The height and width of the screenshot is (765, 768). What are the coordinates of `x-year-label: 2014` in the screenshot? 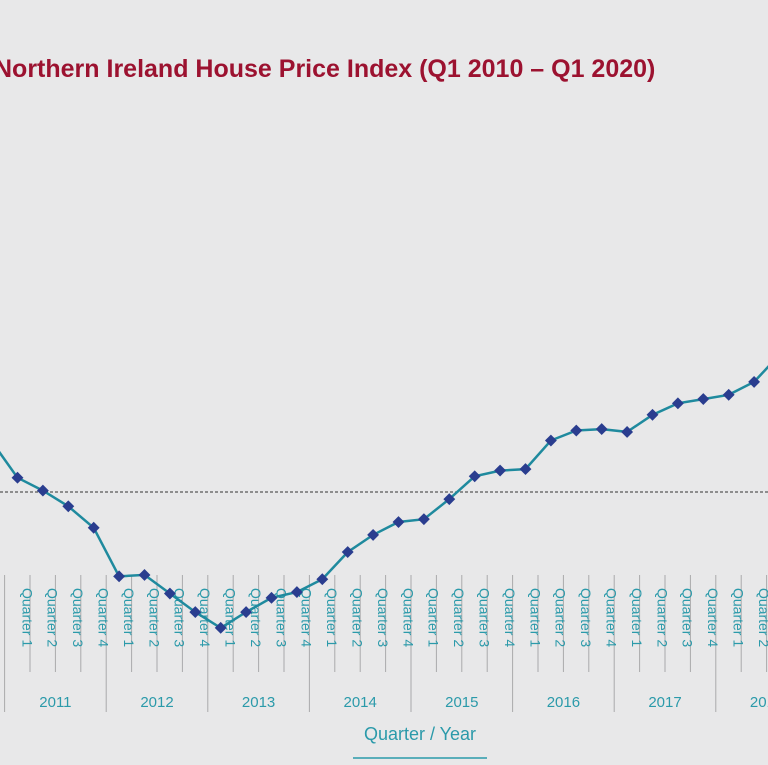 It's located at (360, 702).